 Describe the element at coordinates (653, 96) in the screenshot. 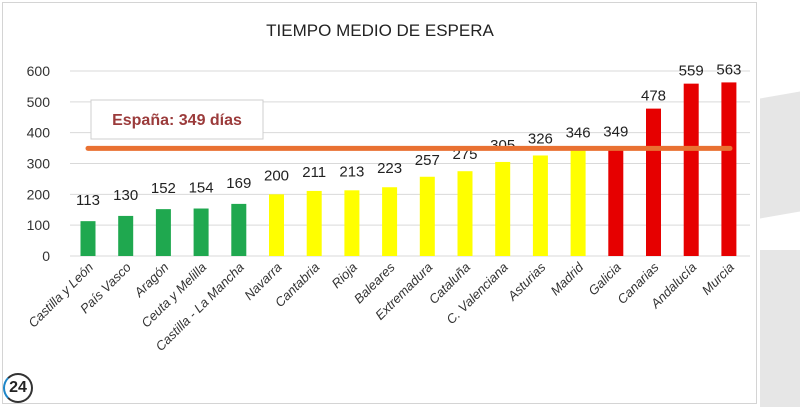

I see `data-label: 478` at that location.